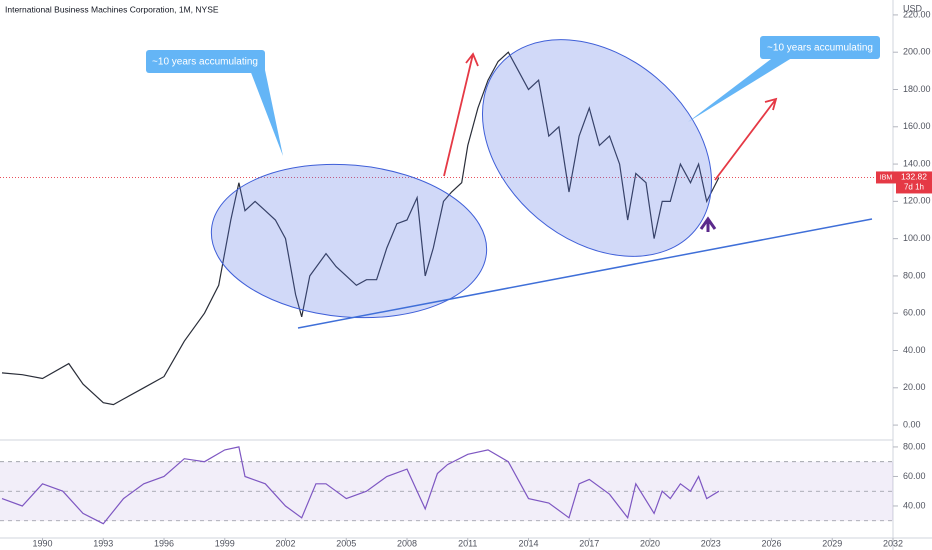 Image resolution: width=932 pixels, height=550 pixels. What do you see at coordinates (43, 543) in the screenshot?
I see `x-tick-label: 1990` at bounding box center [43, 543].